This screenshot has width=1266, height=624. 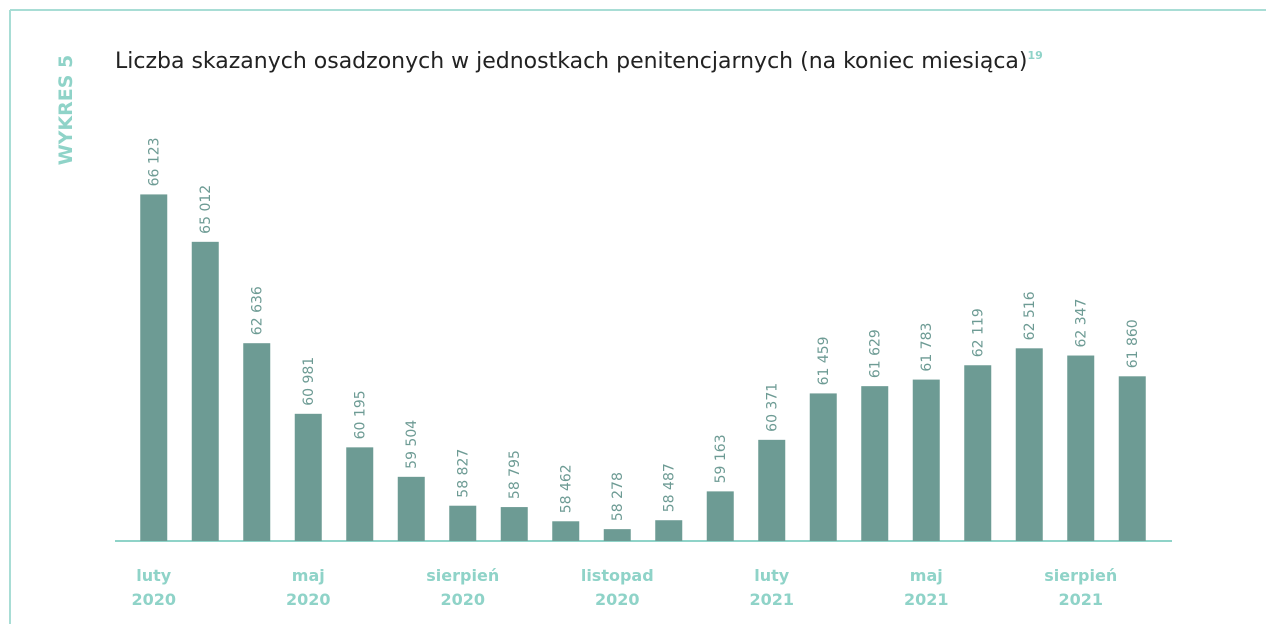 What do you see at coordinates (515, 474) in the screenshot?
I see `value-label: 58 795` at bounding box center [515, 474].